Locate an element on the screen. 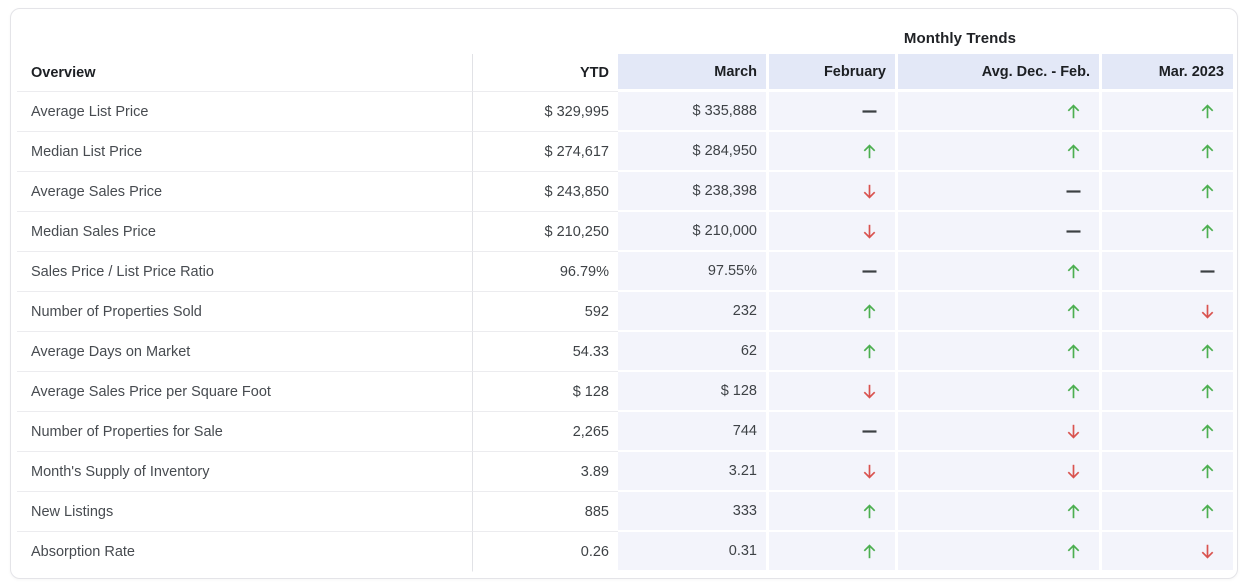 The height and width of the screenshot is (587, 1248). ytd-value: $ 210,250 is located at coordinates (545, 232).